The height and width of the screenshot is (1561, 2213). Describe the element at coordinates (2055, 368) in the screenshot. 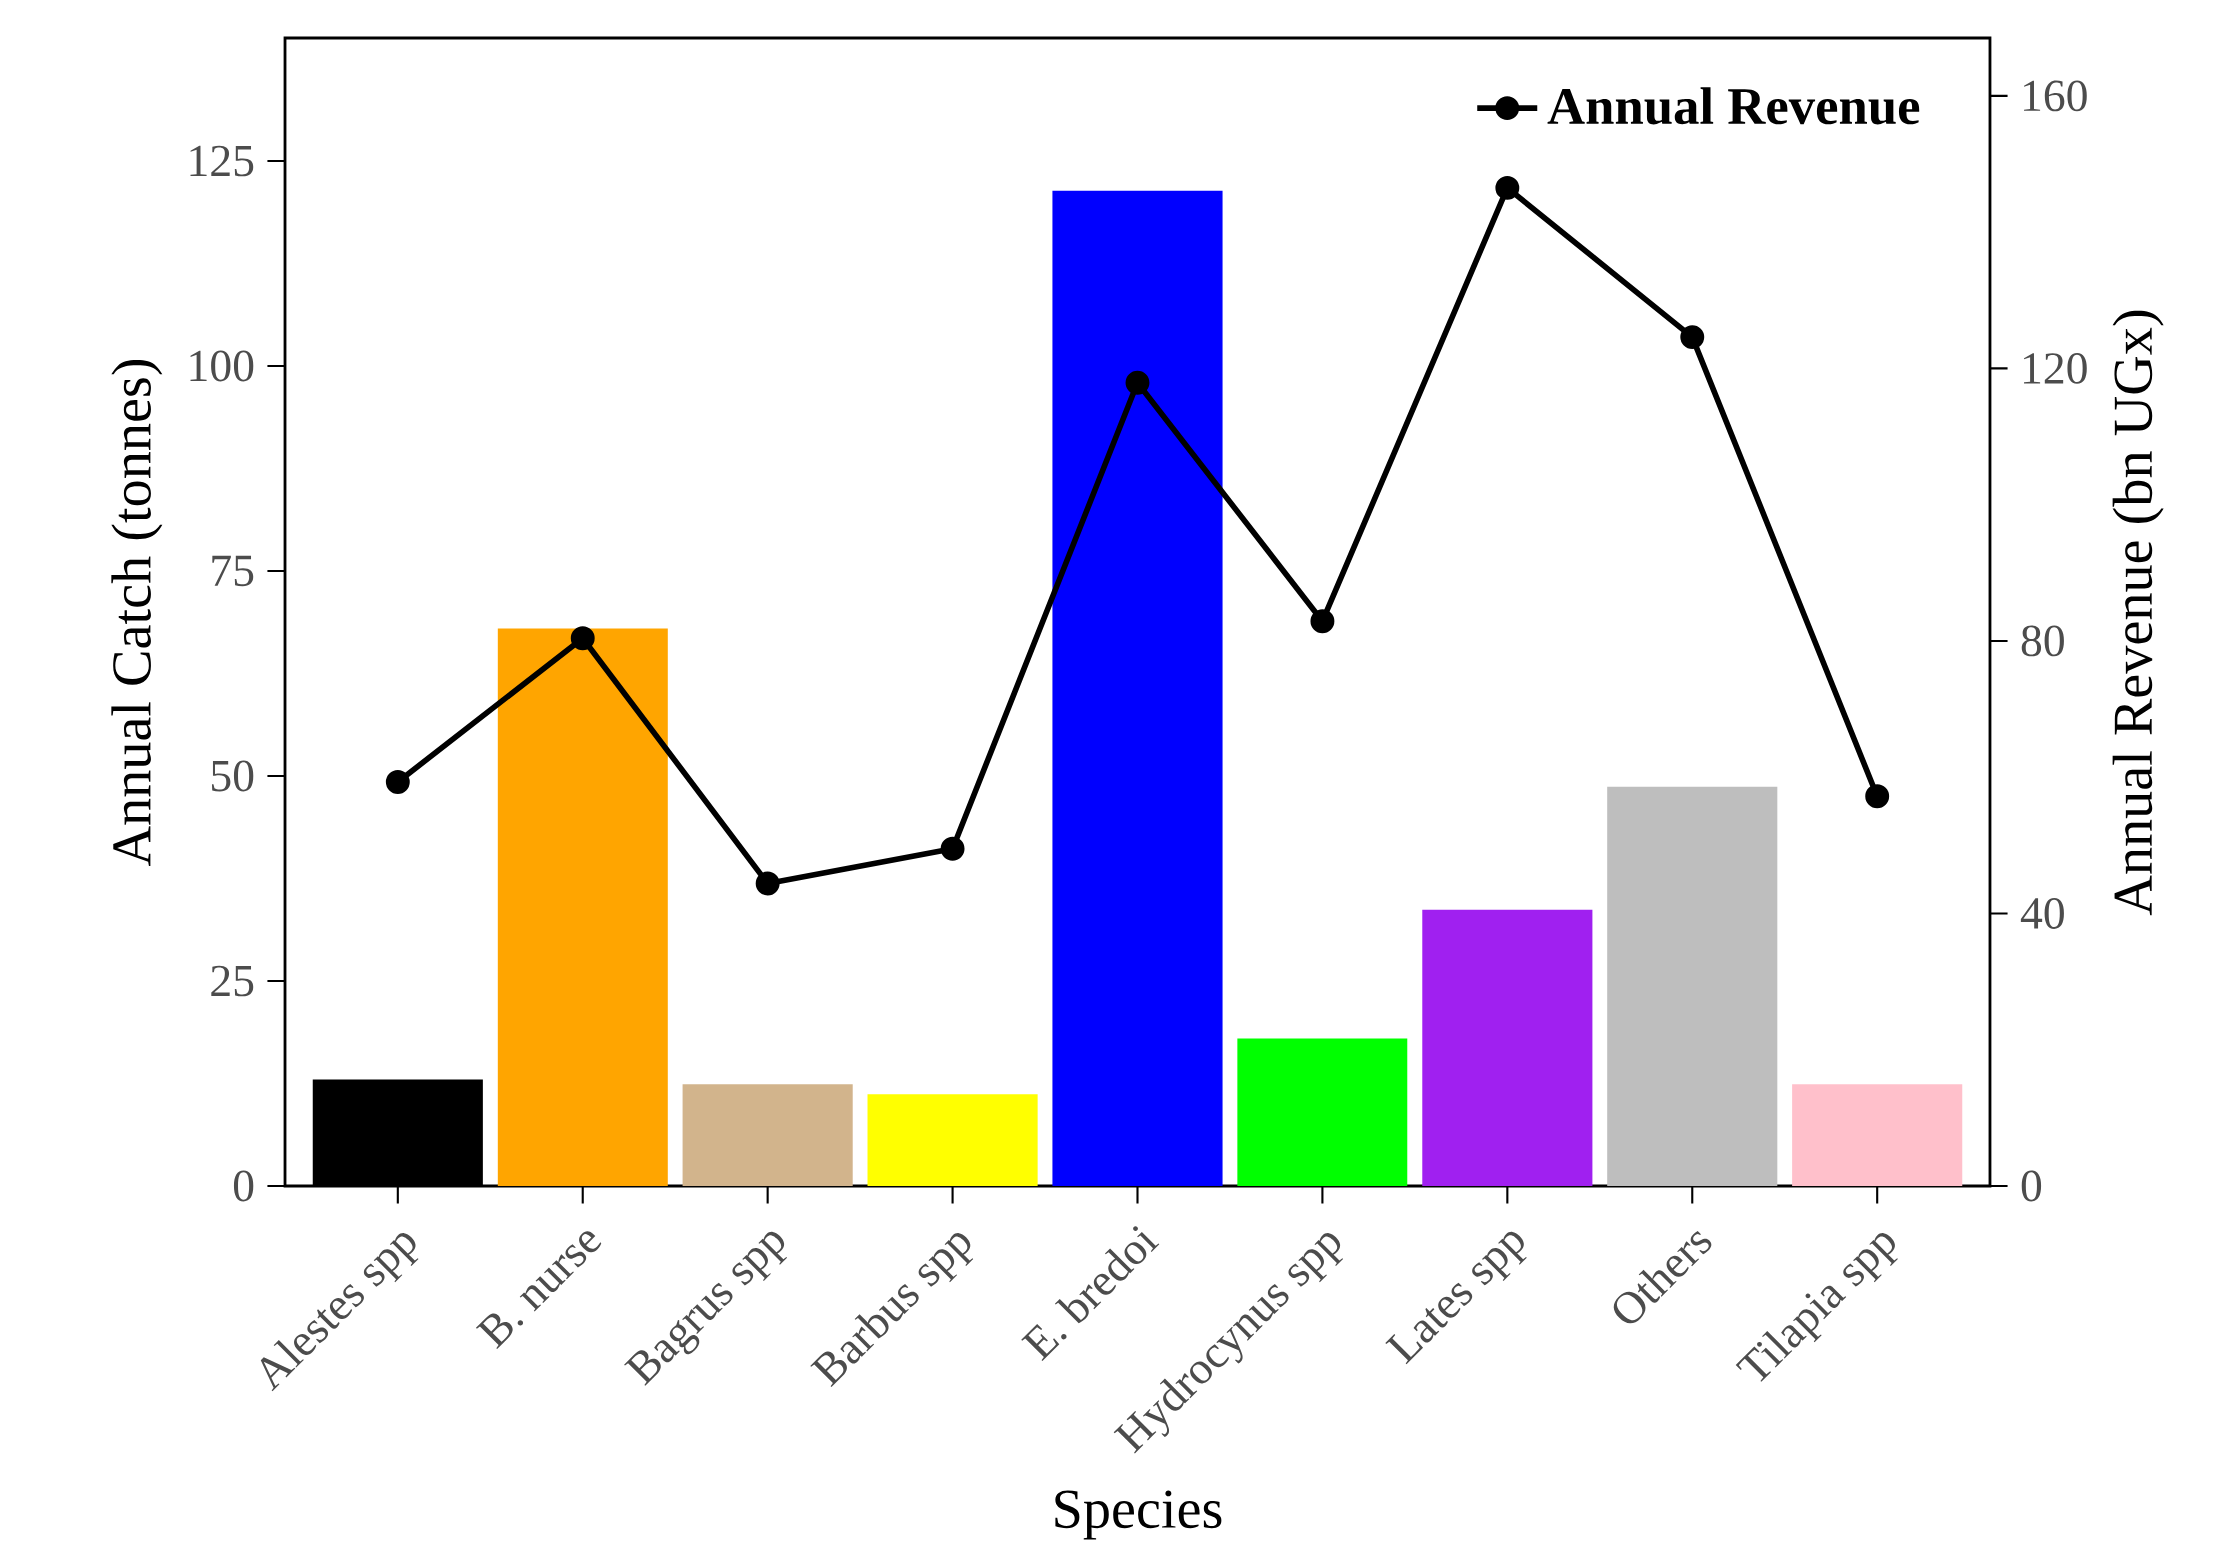

I see `y2-tick-label: 120` at that location.